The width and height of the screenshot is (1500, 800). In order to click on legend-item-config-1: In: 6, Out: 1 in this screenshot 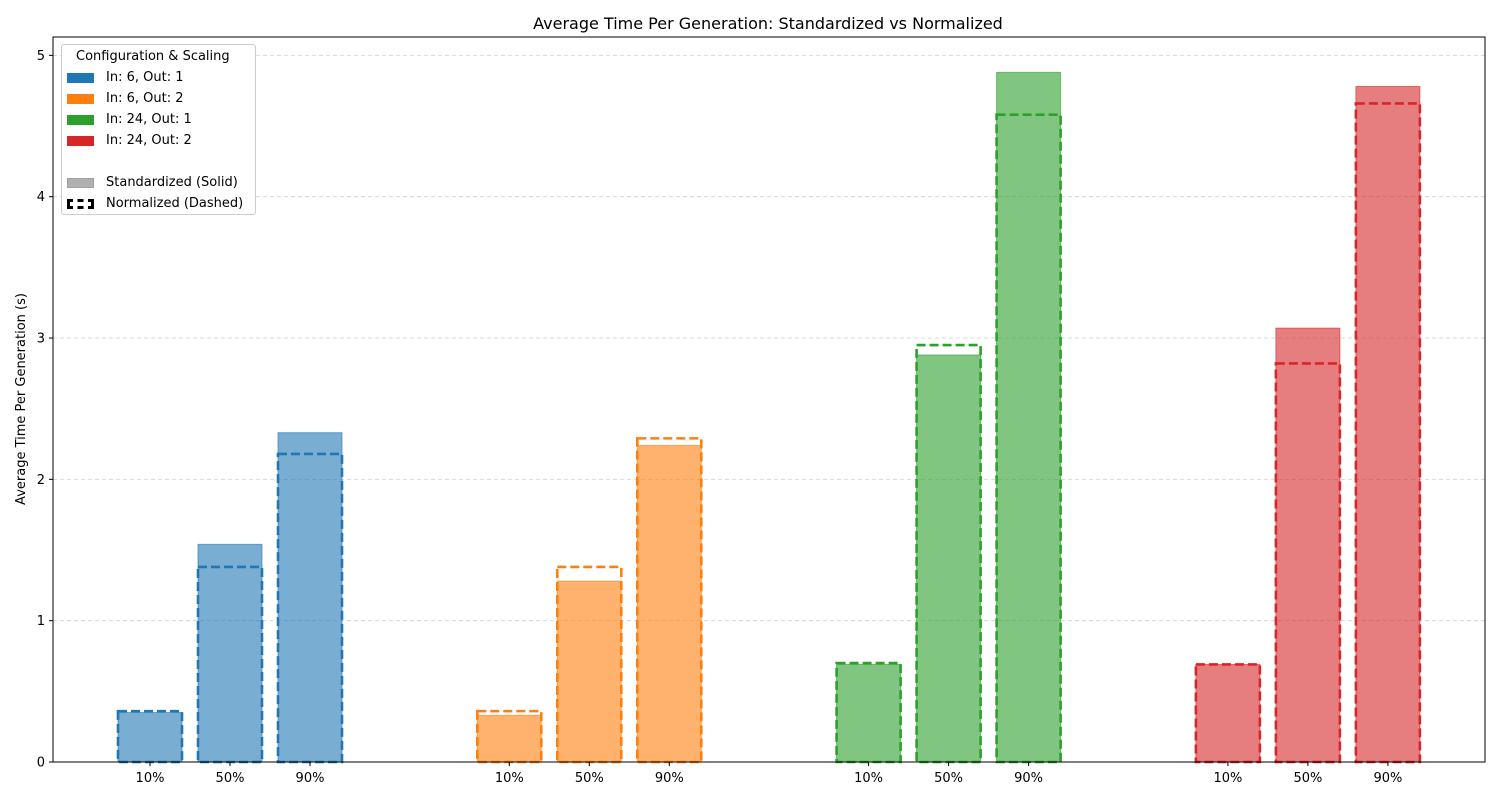, I will do `click(159, 78)`.